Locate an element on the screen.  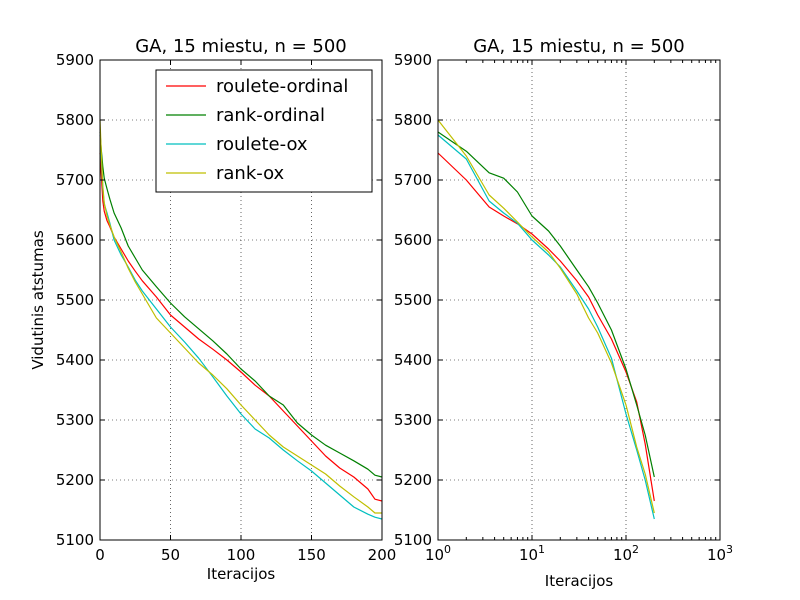
legend-label-rank-ox: rank-ox is located at coordinates (250, 173).